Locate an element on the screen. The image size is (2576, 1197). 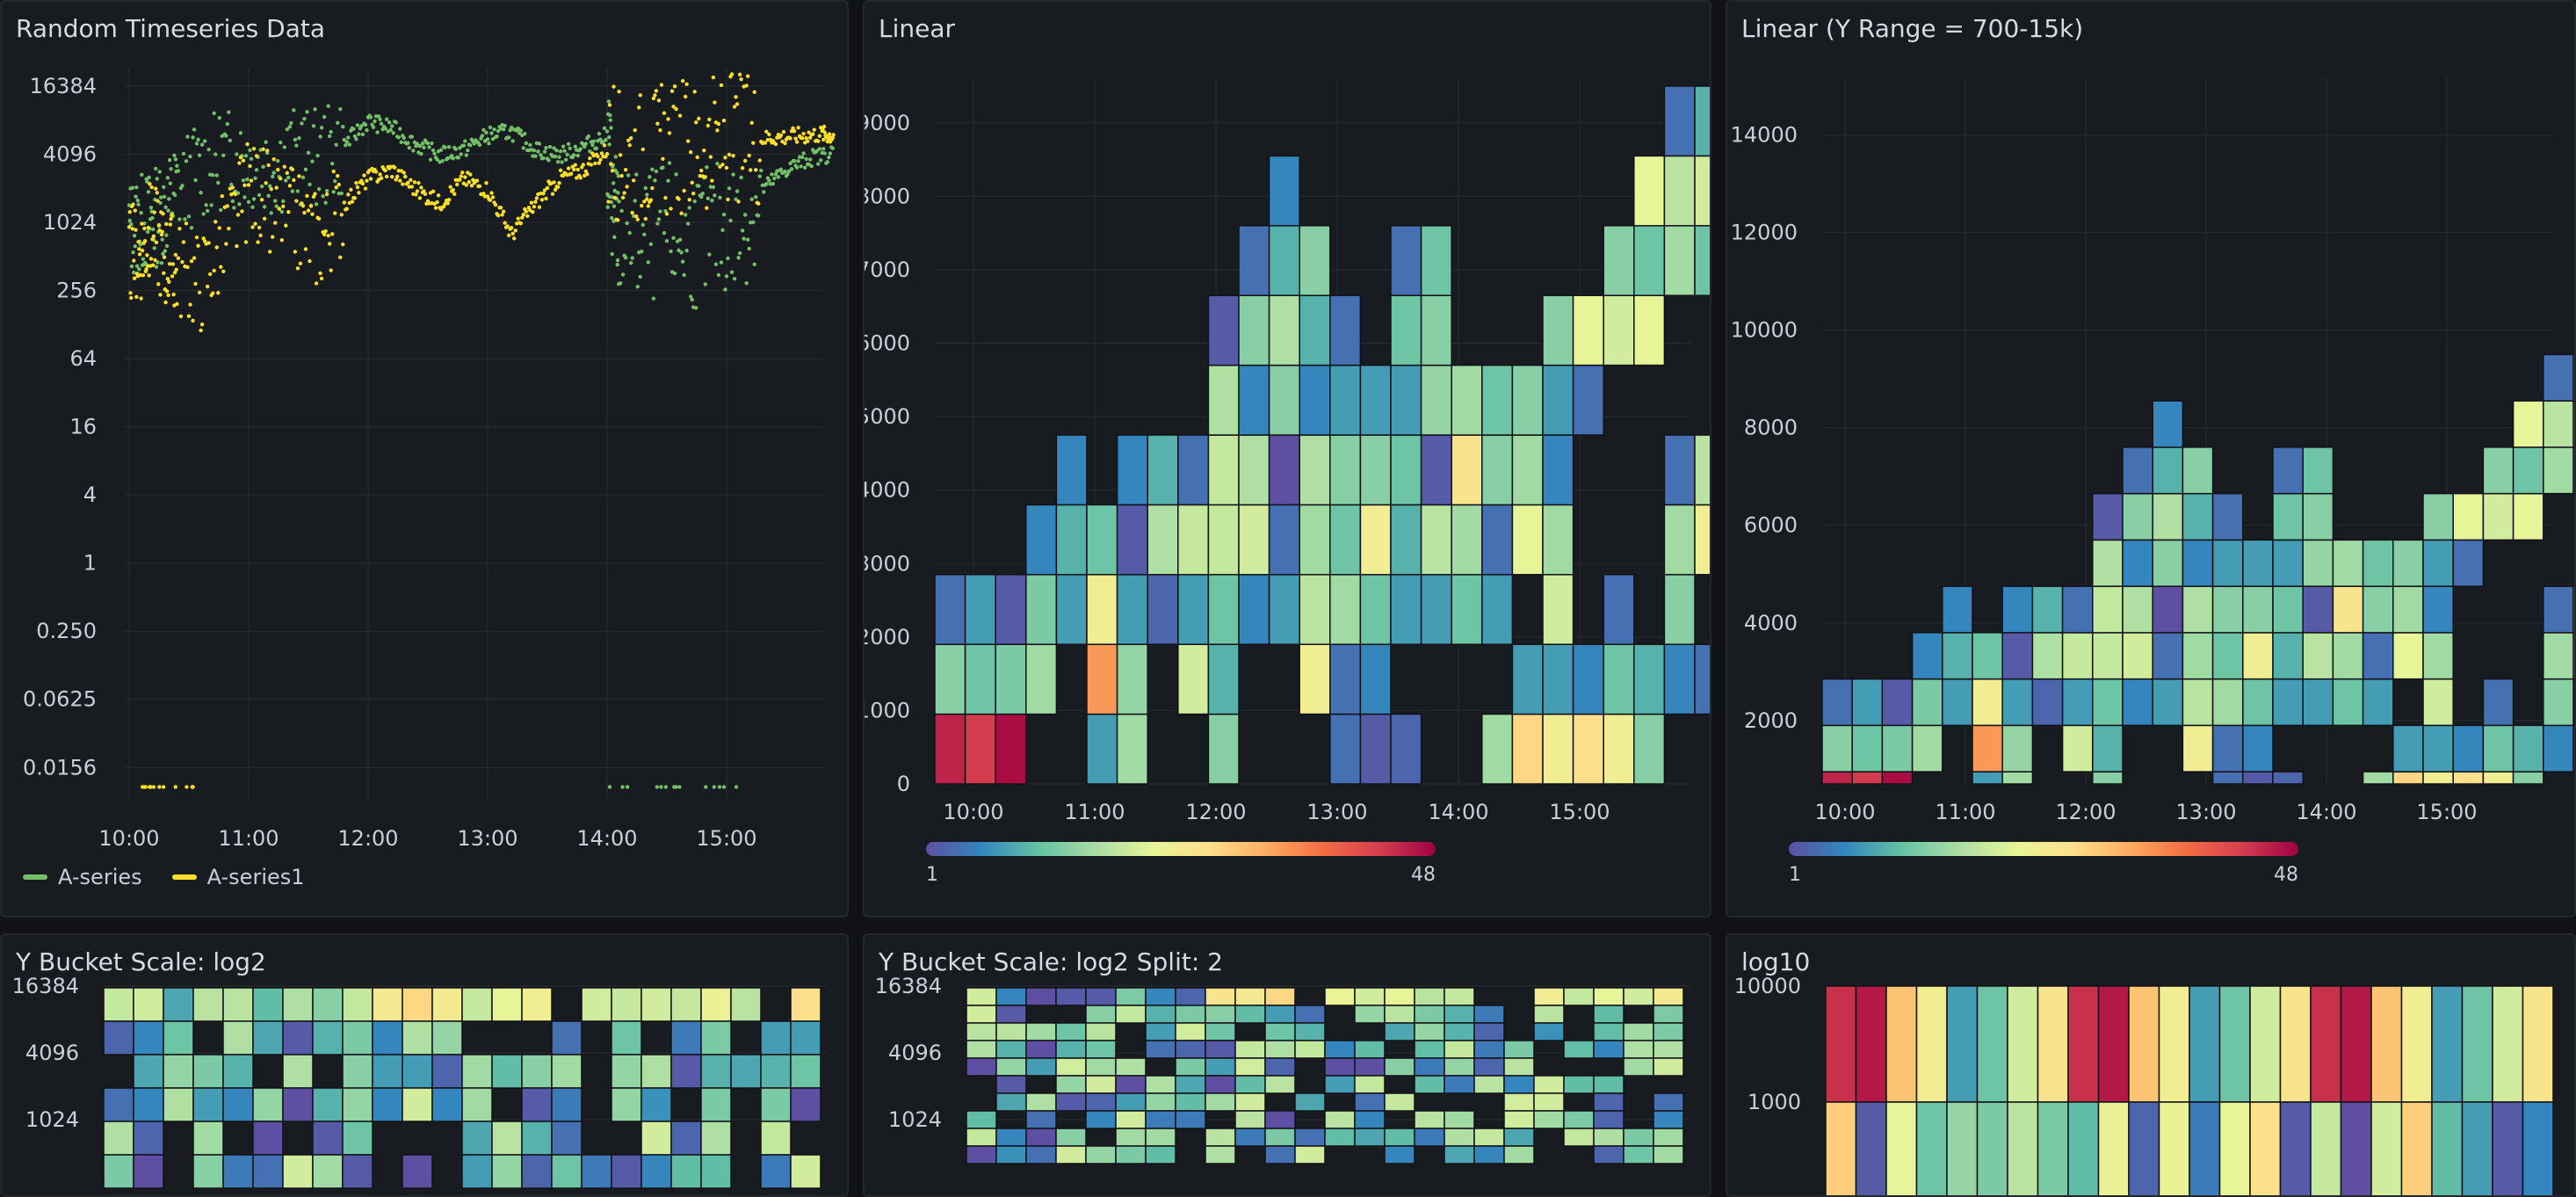
panel-title: log10 is located at coordinates (1776, 962).